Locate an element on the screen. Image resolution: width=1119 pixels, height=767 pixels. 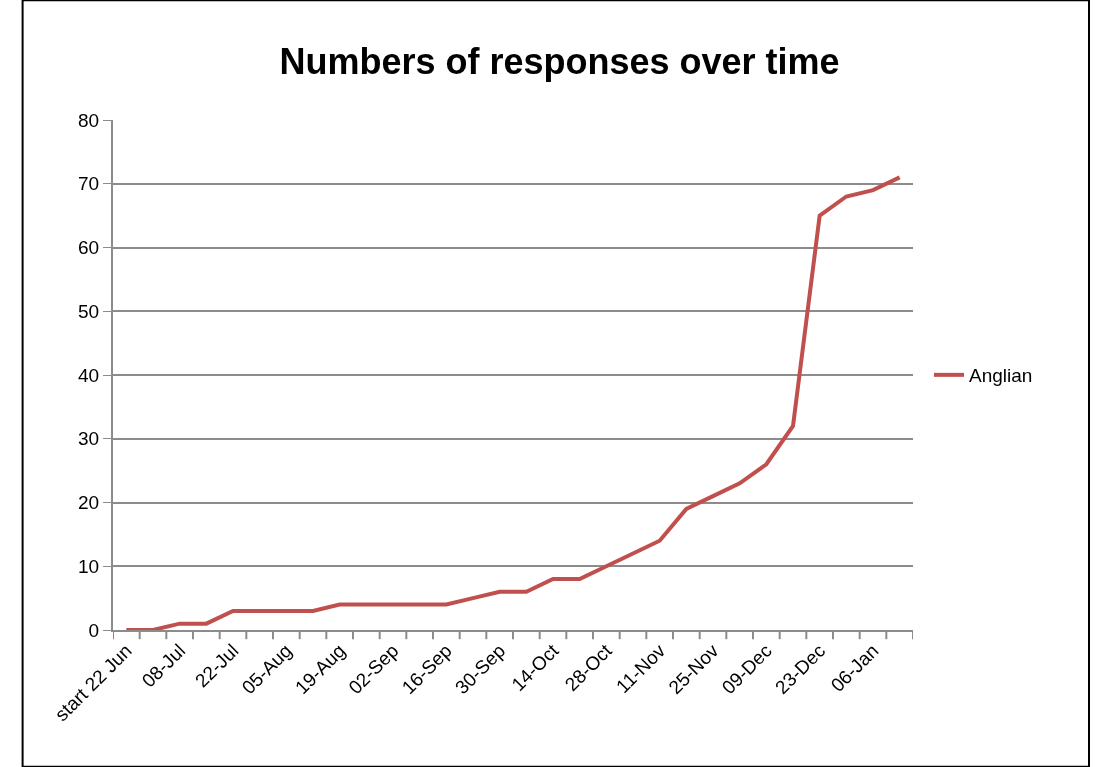
y-tick-label: 20 is located at coordinates (89, 503).